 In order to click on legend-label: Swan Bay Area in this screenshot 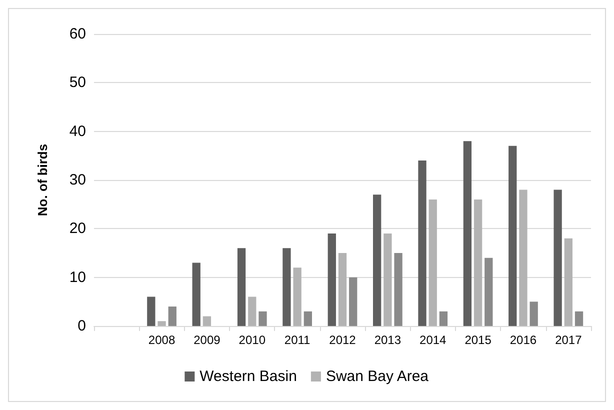, I will do `click(378, 376)`.